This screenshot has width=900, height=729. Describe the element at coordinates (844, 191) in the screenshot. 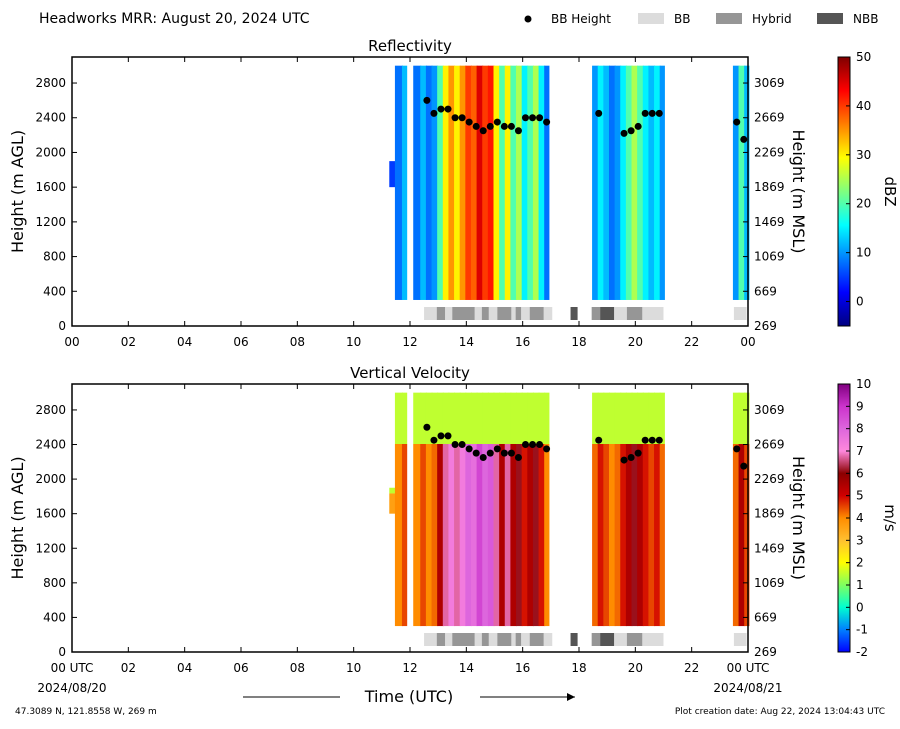

I see `colorbar-gradient` at that location.